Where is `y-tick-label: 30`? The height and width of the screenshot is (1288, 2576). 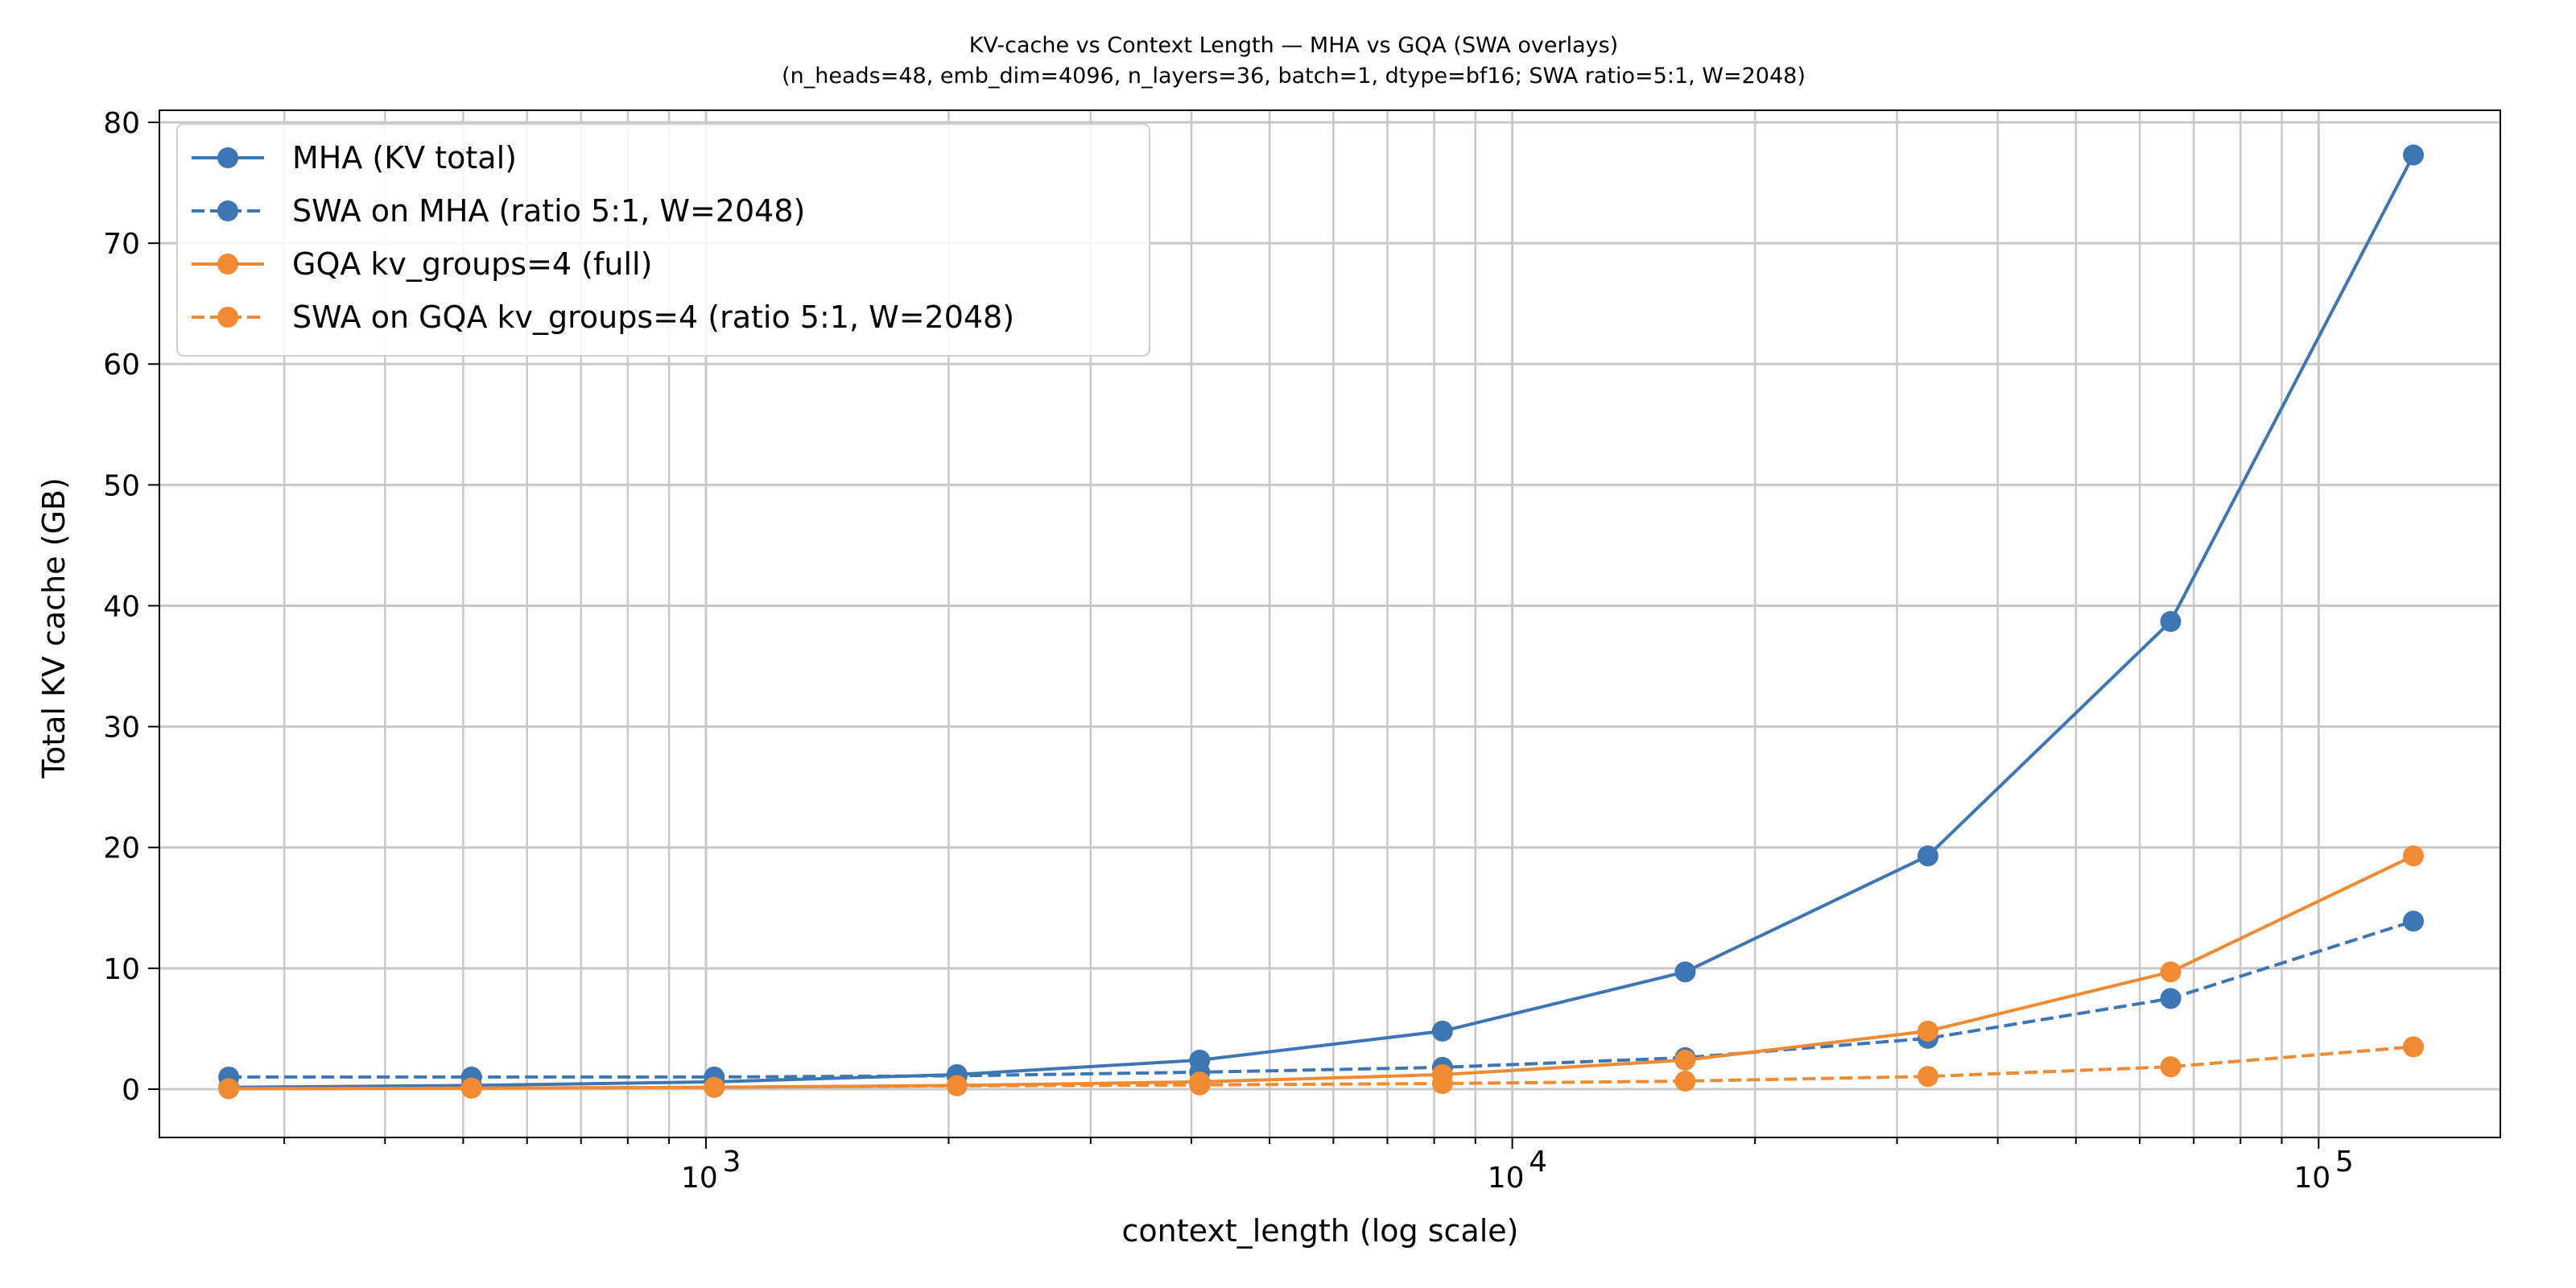 y-tick-label: 30 is located at coordinates (121, 728).